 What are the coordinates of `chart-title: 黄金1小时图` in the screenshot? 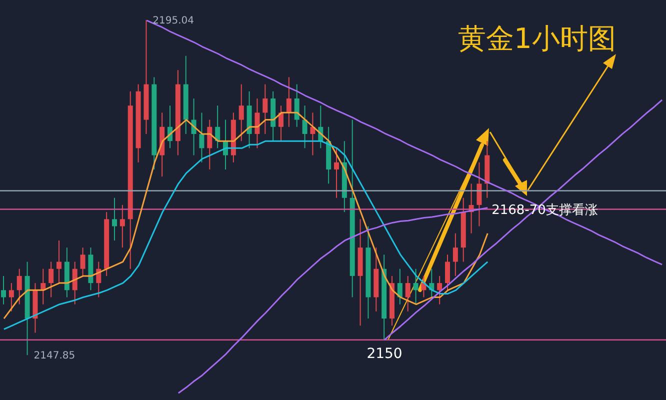 It's located at (537, 39).